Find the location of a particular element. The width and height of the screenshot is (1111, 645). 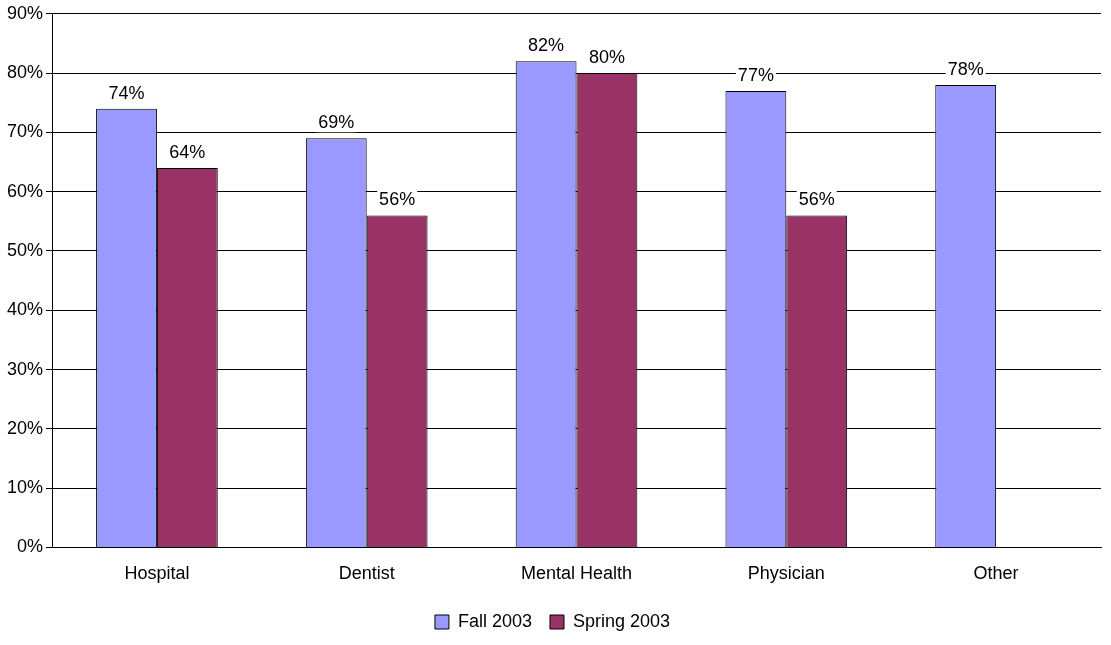

x-tick-label: Dentist is located at coordinates (366, 573).